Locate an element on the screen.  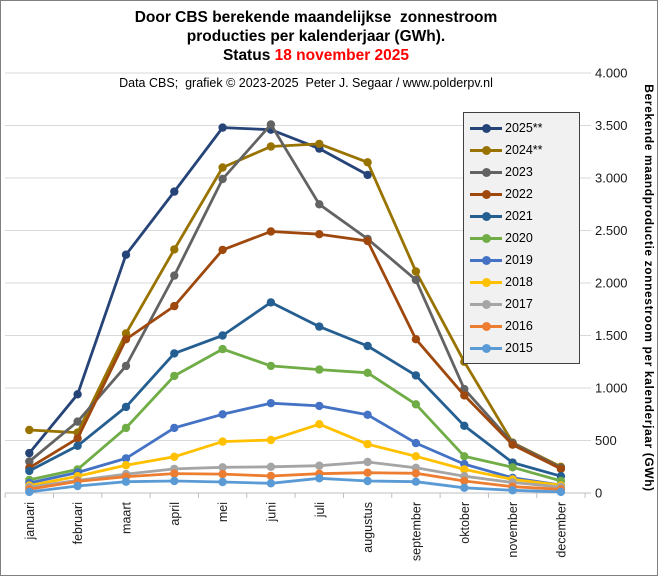
data-point-2018-juli is located at coordinates (319, 424).